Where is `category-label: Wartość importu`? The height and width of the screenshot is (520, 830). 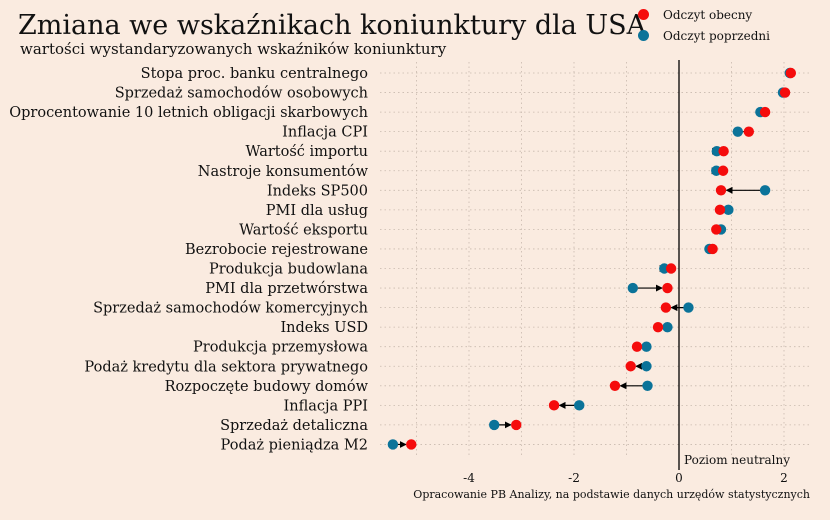 category-label: Wartość importu is located at coordinates (307, 152).